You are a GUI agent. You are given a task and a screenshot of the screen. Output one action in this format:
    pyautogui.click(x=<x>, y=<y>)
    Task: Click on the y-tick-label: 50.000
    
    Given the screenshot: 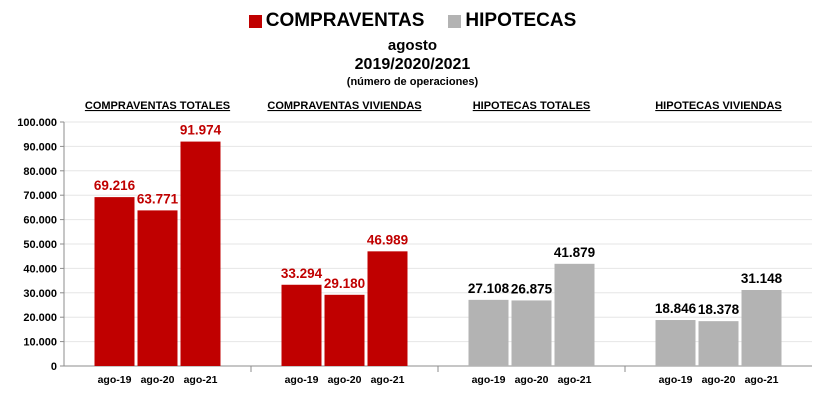 What is the action you would take?
    pyautogui.click(x=40, y=245)
    